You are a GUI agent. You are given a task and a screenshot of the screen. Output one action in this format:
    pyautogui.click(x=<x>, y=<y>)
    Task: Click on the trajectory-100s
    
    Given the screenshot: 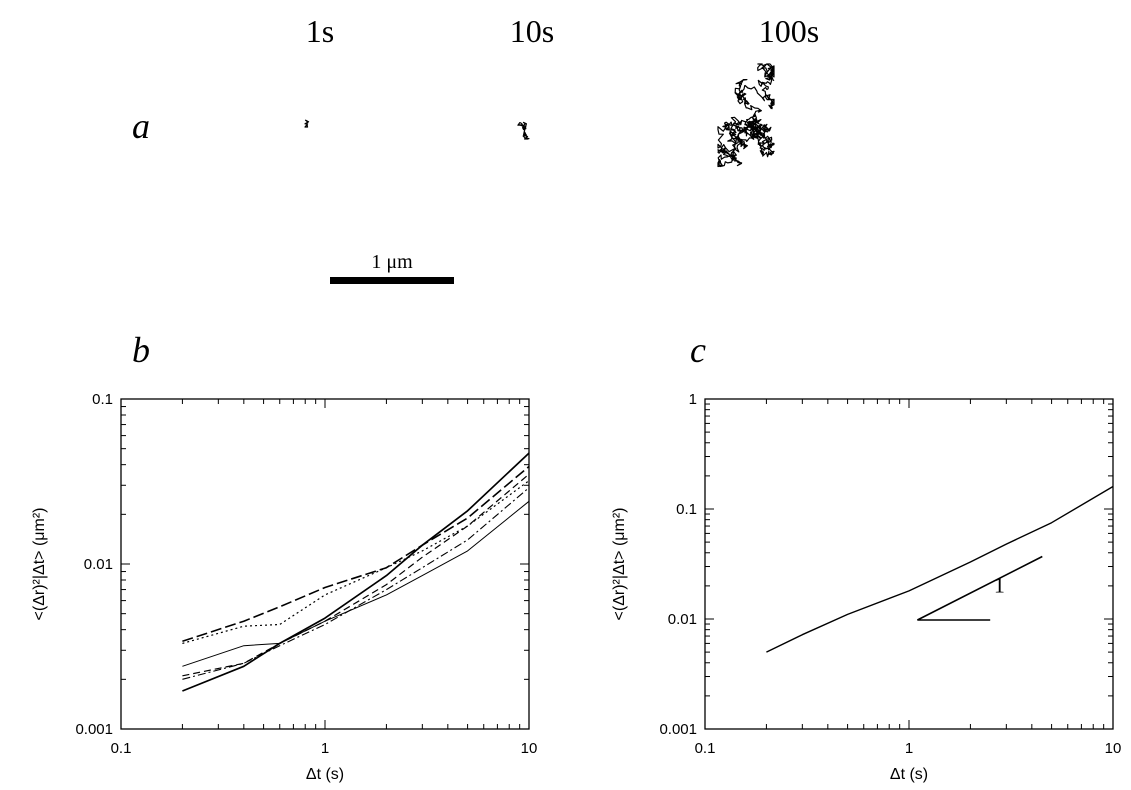 What is the action you would take?
    pyautogui.click(x=746, y=115)
    